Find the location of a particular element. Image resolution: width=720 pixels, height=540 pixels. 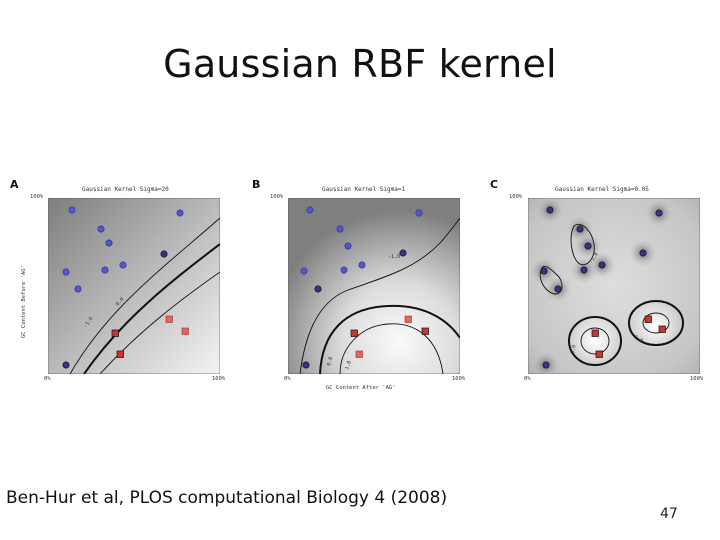

panel-a-title: Gaussian Kernel Sigma=20 is located at coordinates (125, 189).